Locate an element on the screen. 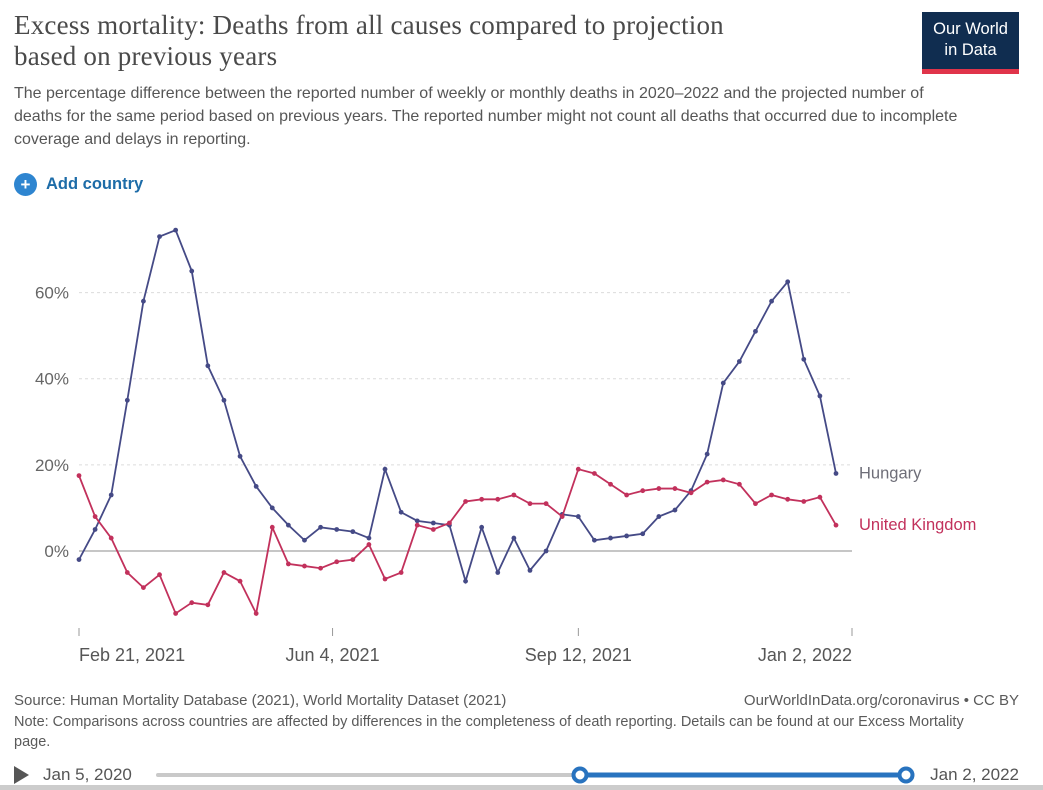 This screenshot has height=790, width=1043. slider-active-range is located at coordinates (743, 774).